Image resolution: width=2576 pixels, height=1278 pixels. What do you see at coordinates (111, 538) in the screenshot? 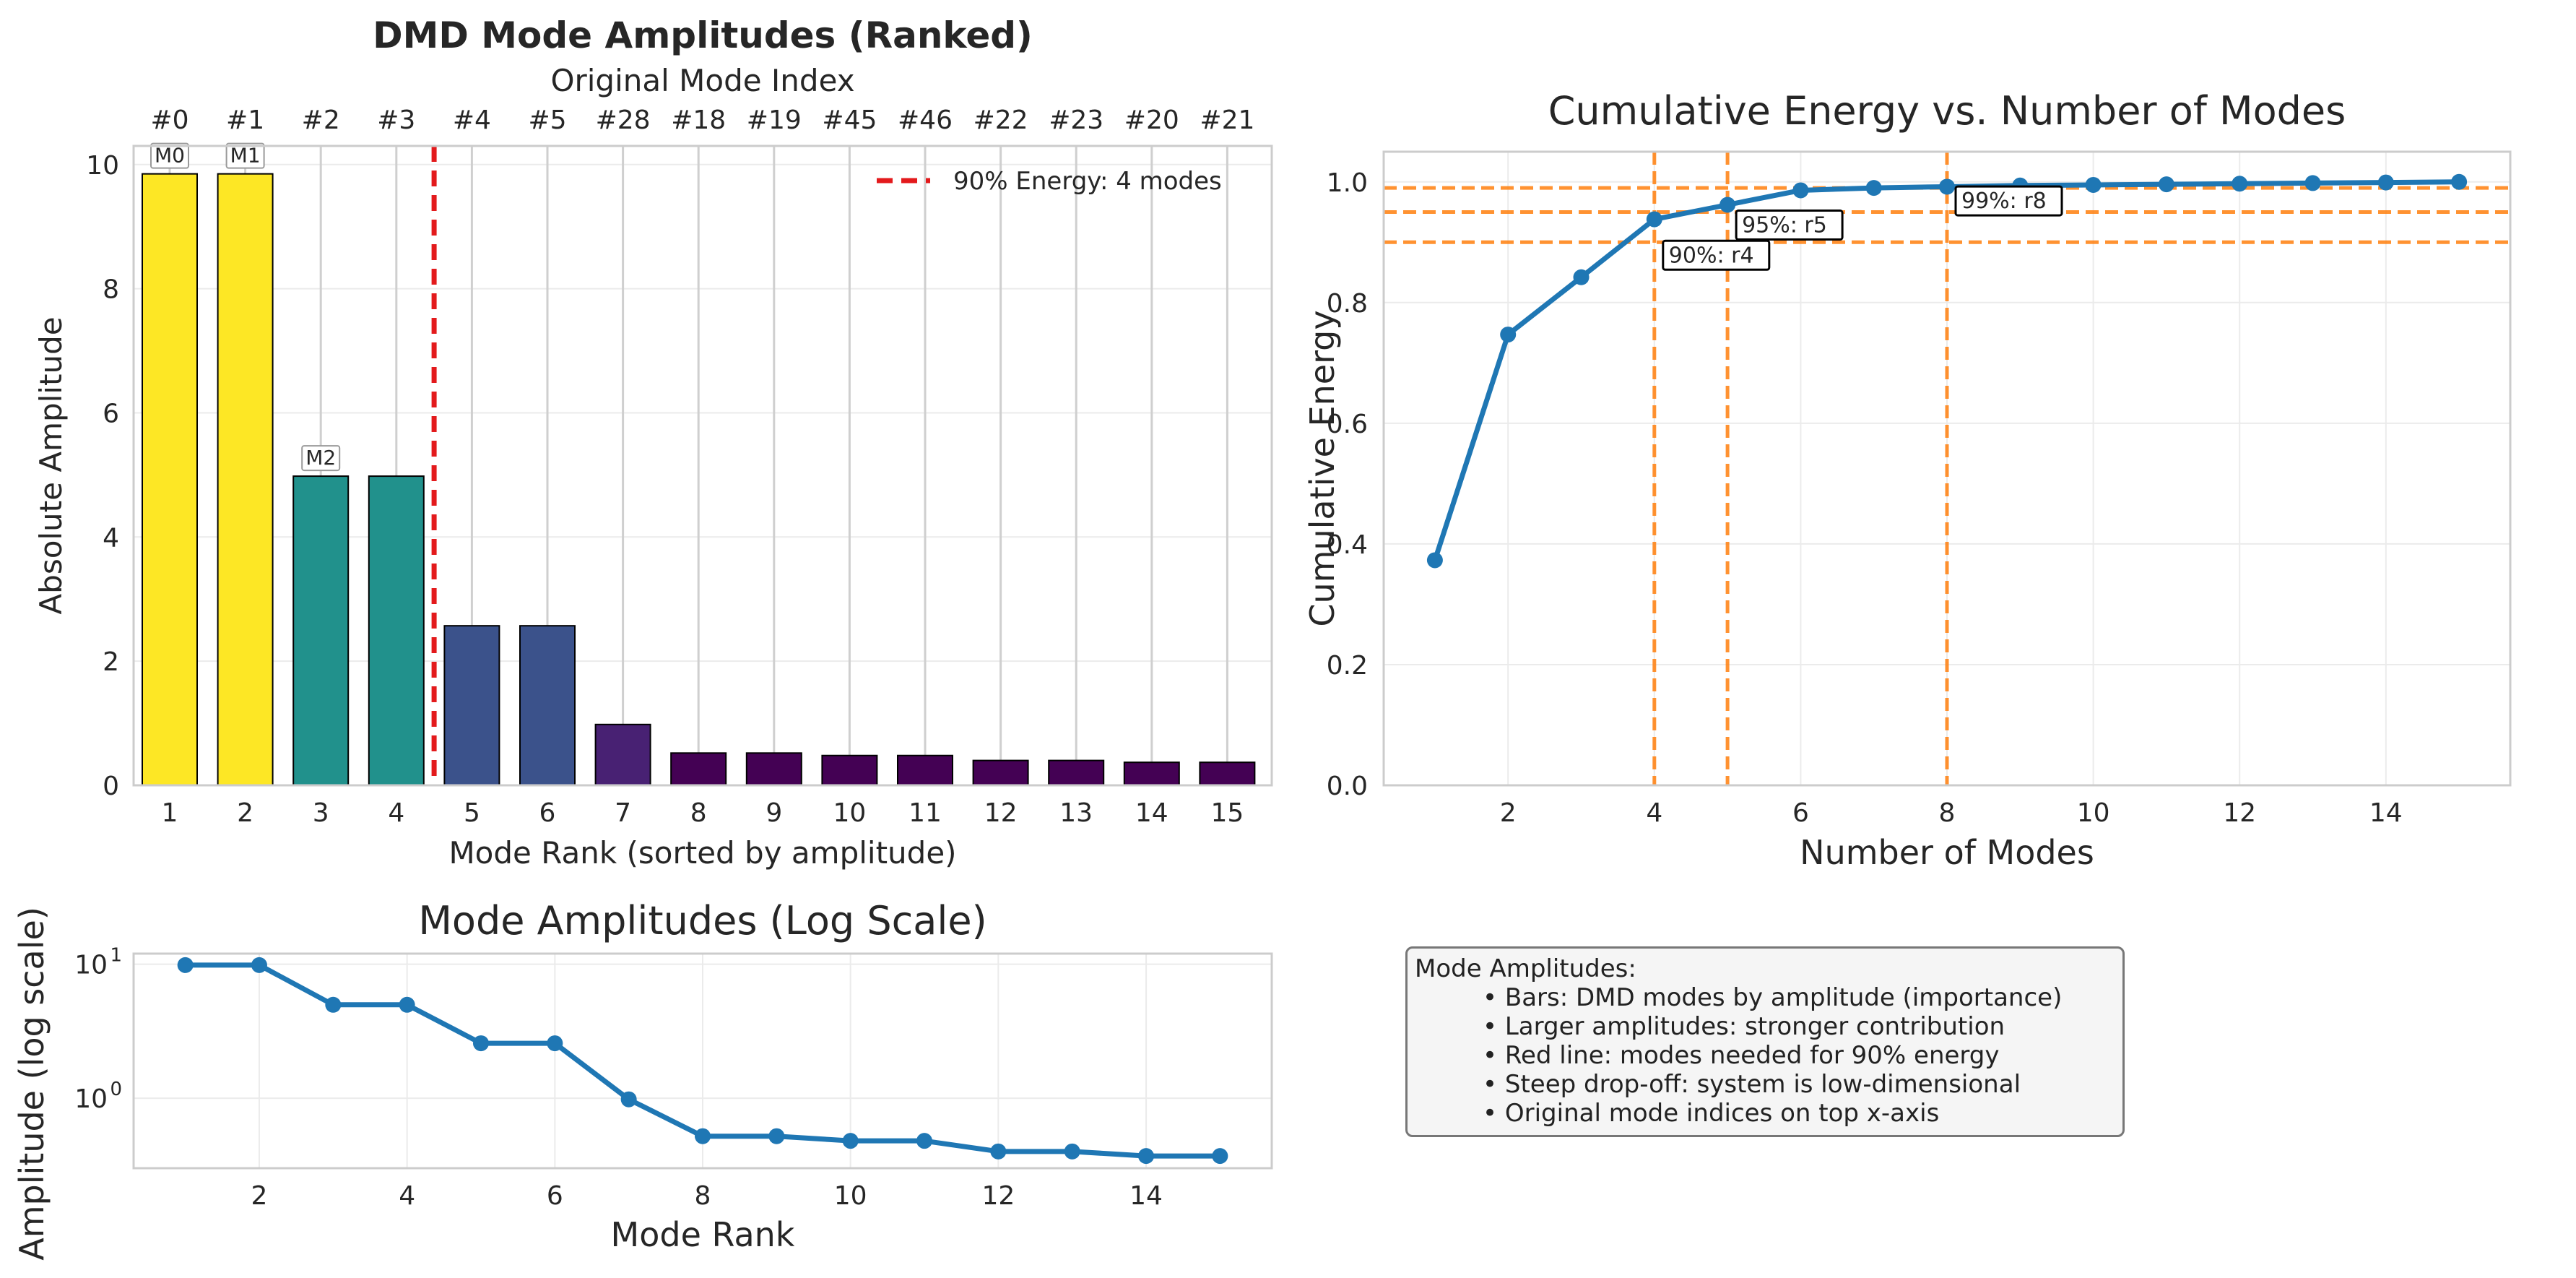
I see `y-tick-label: 4` at bounding box center [111, 538].